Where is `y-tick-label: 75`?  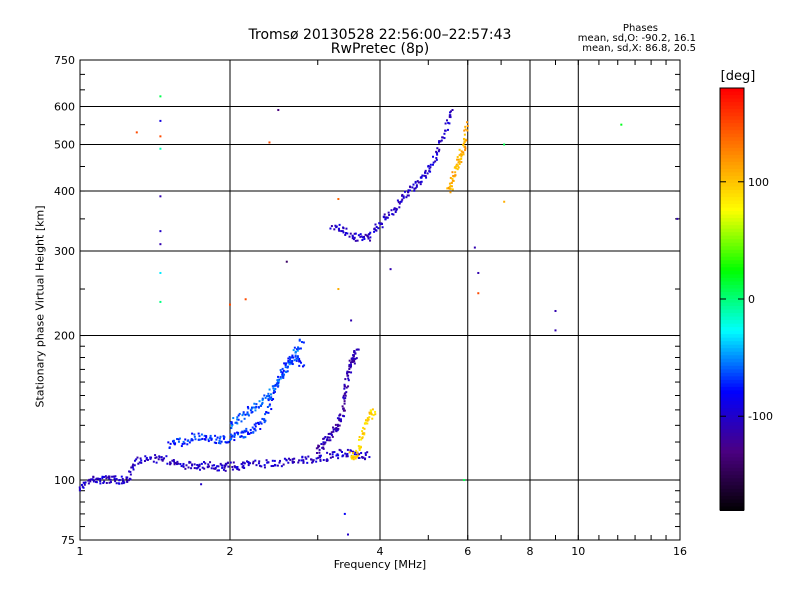
y-tick-label: 75 is located at coordinates (68, 540).